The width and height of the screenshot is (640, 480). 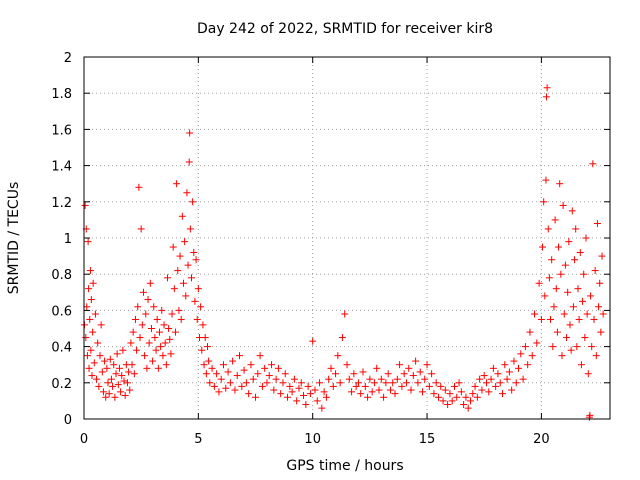 I want to click on y-axis-label: SRMTID / TECUs, so click(x=14, y=238).